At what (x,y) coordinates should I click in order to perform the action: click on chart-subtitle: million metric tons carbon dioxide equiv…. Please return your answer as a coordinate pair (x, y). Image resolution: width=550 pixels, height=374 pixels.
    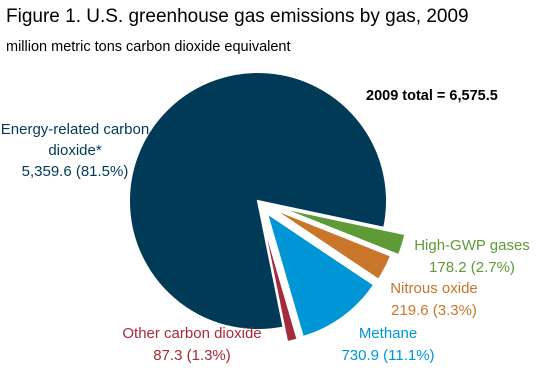
    Looking at the image, I should click on (148, 47).